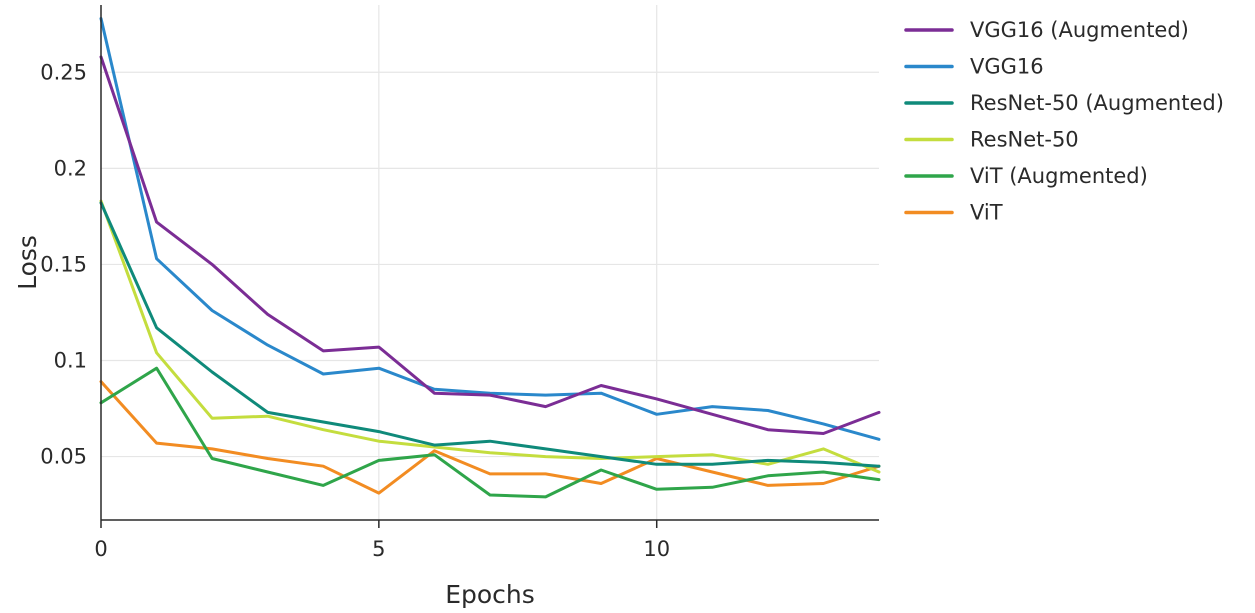 The image size is (1255, 613). Describe the element at coordinates (100, 549) in the screenshot. I see `x-tick-label: 0` at that location.